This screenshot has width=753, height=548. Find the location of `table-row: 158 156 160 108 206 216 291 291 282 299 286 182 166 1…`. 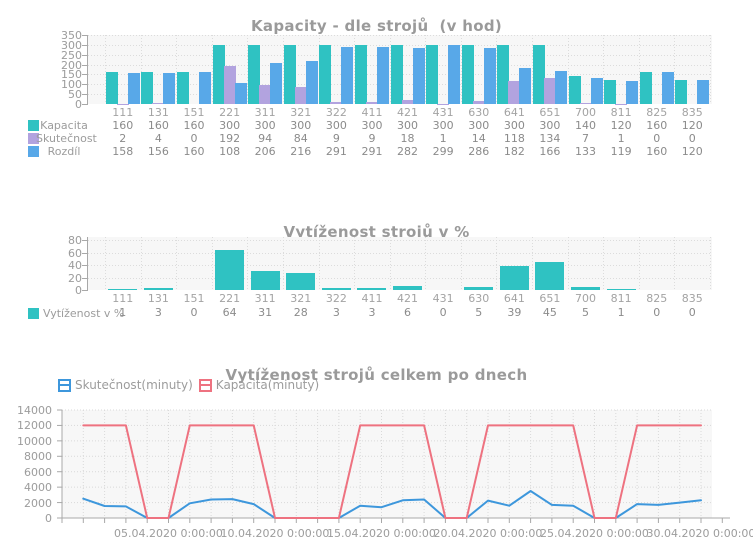

table-row: 158 156 160 108 206 216 291 291 282 299 286 182 166 1… is located at coordinates (407, 151).